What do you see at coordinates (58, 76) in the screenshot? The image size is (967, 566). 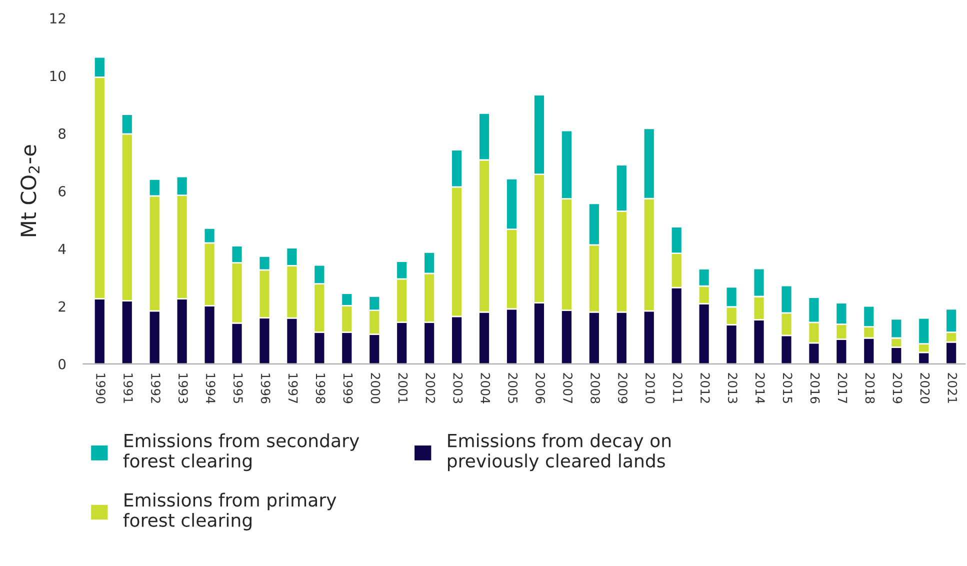 I see `y-tick-label: 10` at bounding box center [58, 76].